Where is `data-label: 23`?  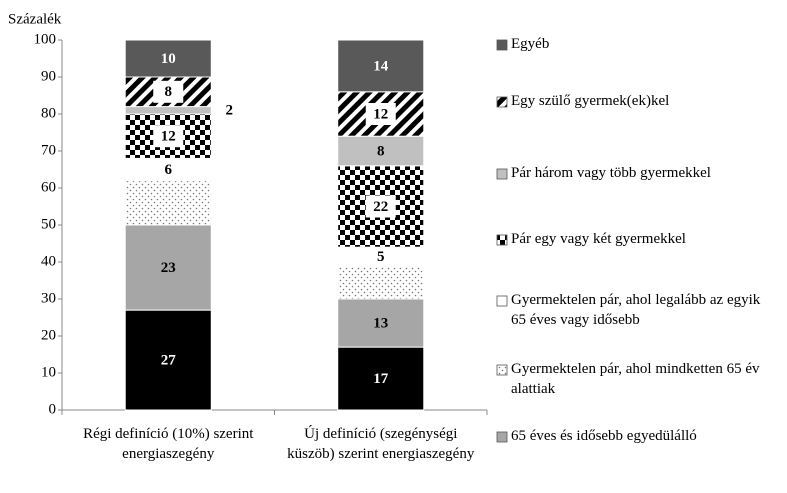 data-label: 23 is located at coordinates (168, 268).